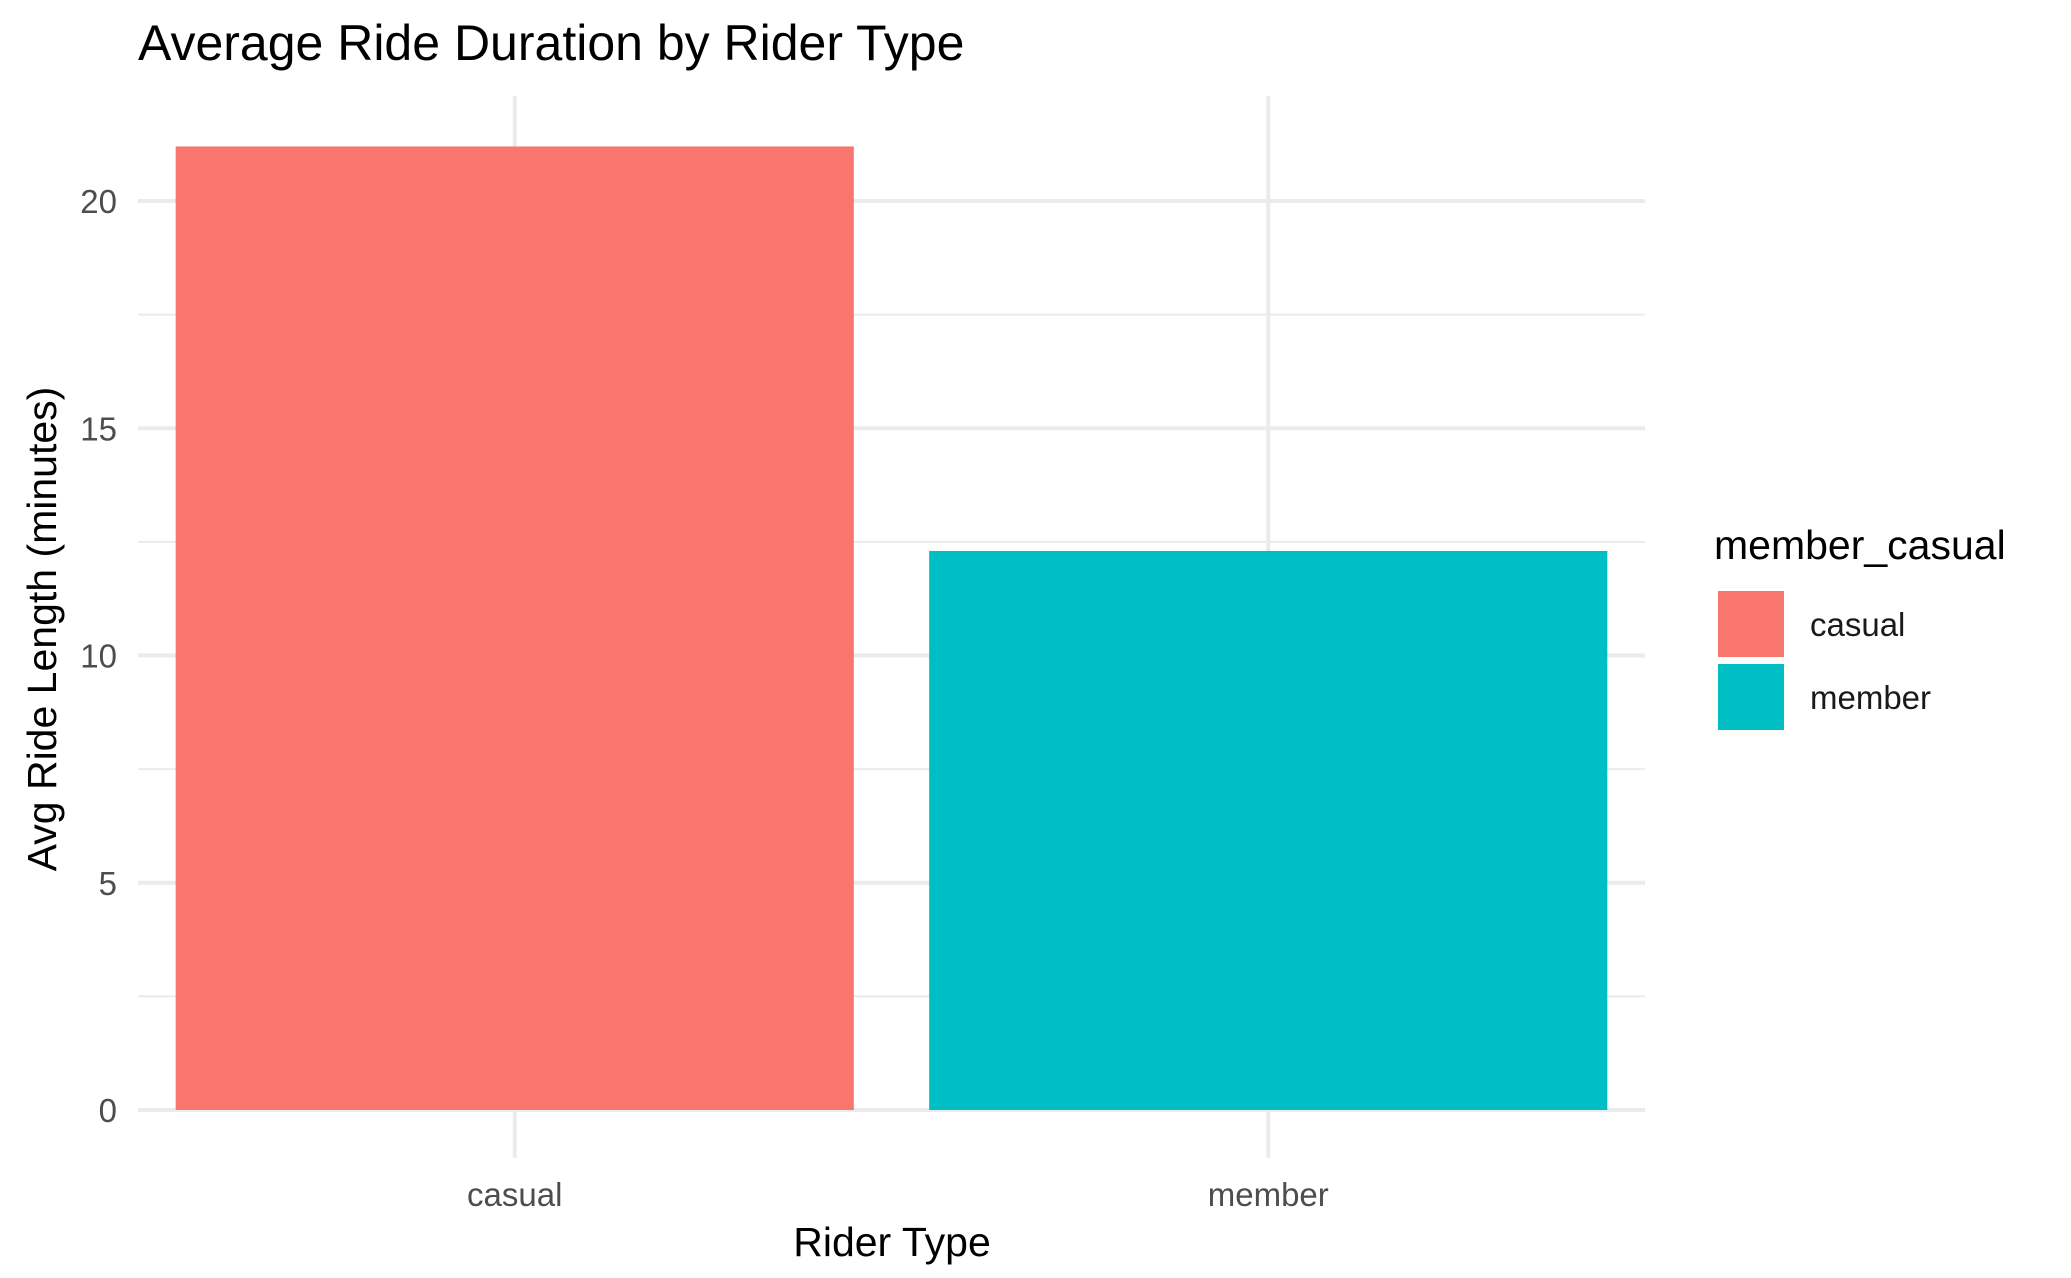  I want to click on bar-member, so click(1268, 830).